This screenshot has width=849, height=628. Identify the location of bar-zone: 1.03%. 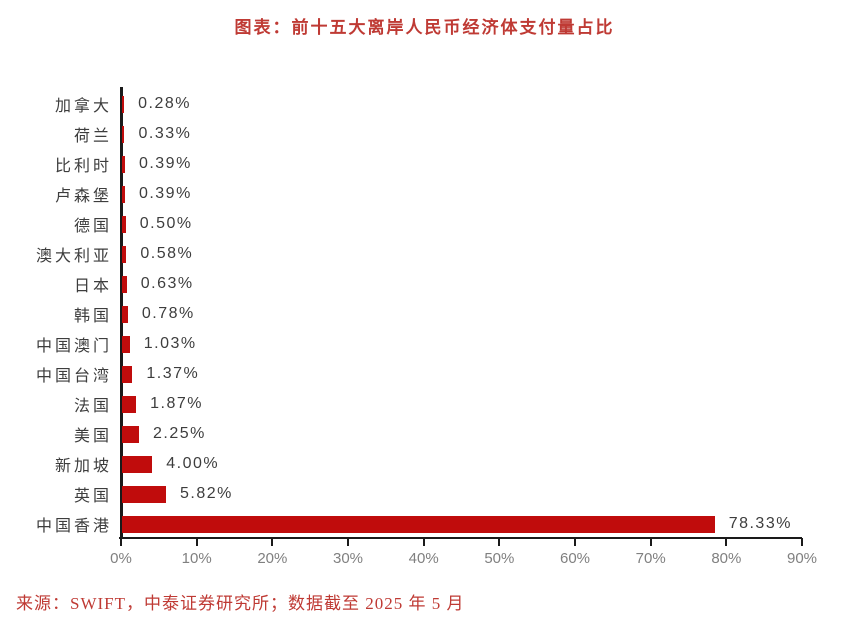
(485, 344).